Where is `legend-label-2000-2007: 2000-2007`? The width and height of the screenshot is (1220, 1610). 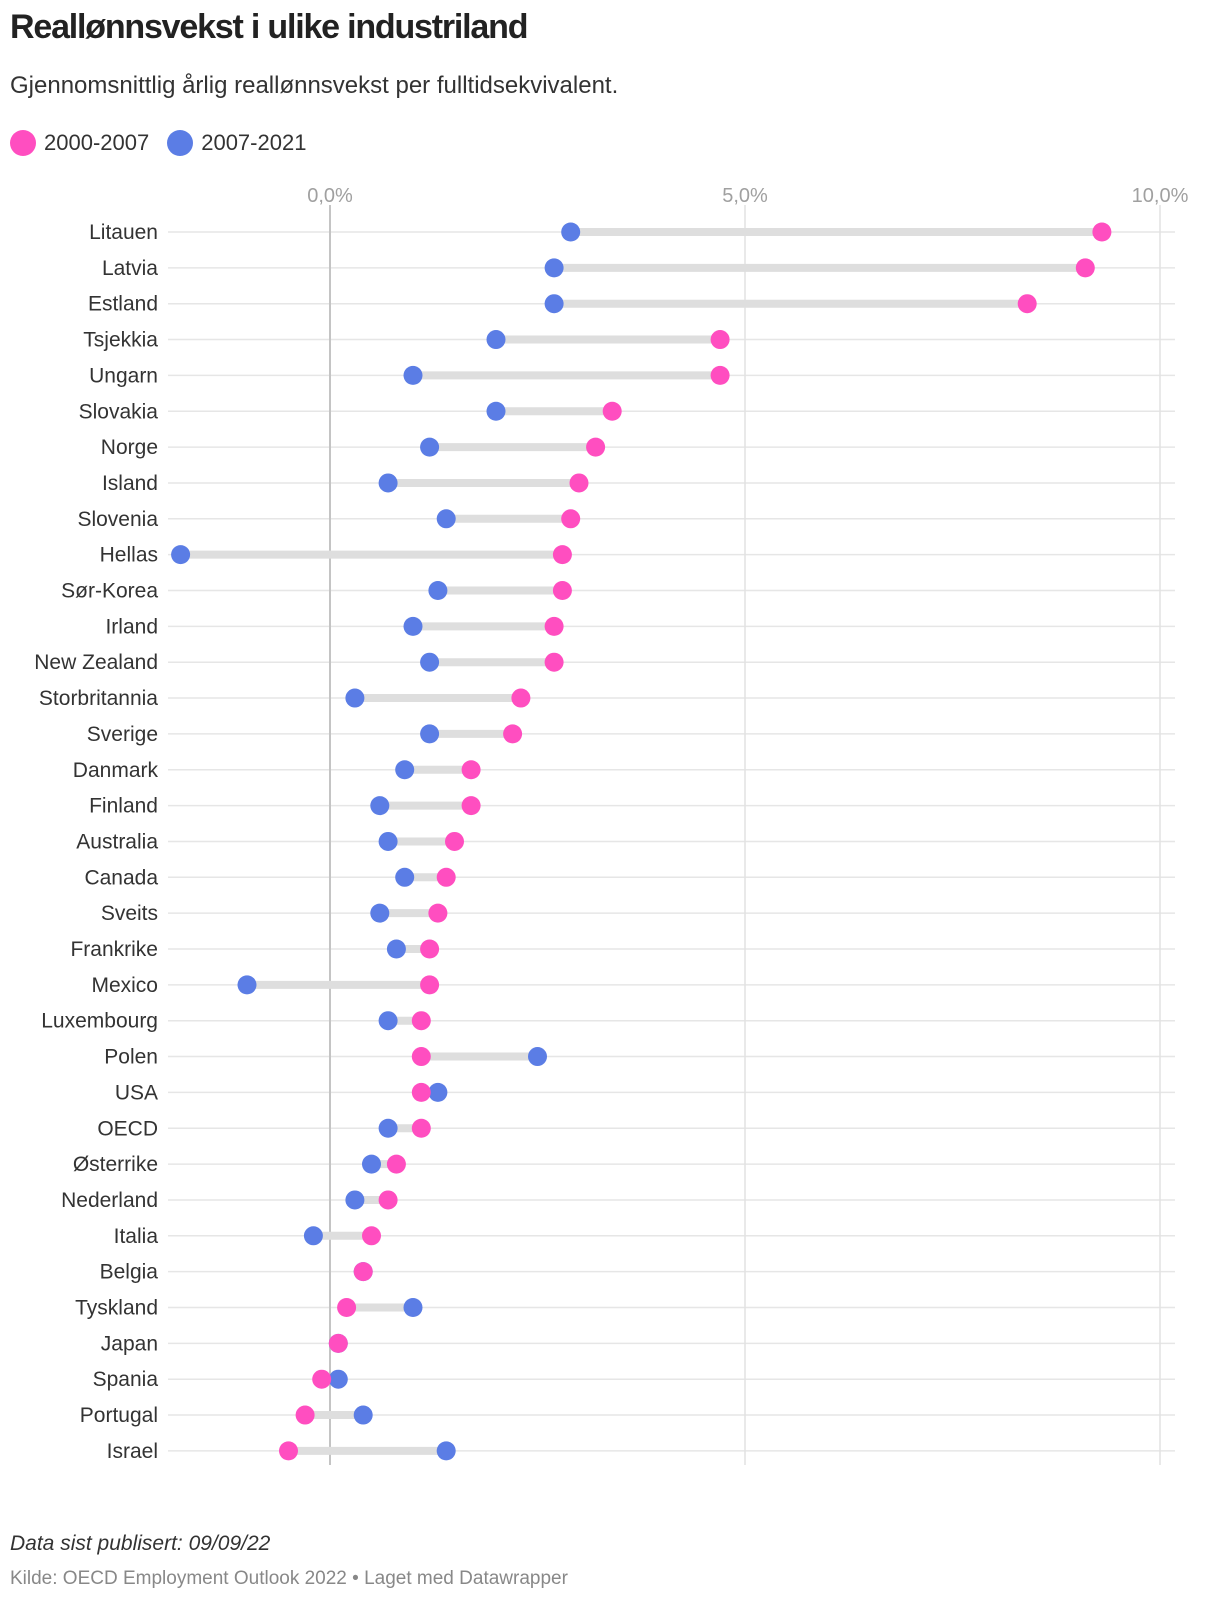 legend-label-2000-2007: 2000-2007 is located at coordinates (97, 142).